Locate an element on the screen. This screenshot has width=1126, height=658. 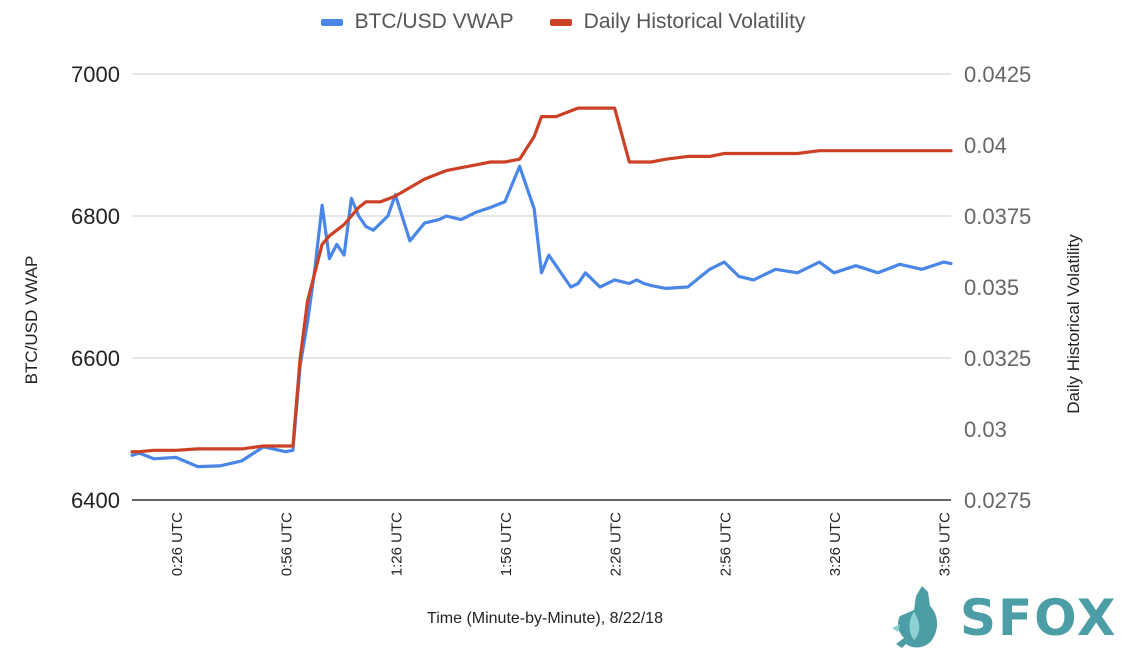
legend-label-volatility: Daily Historical Volatility is located at coordinates (694, 21).